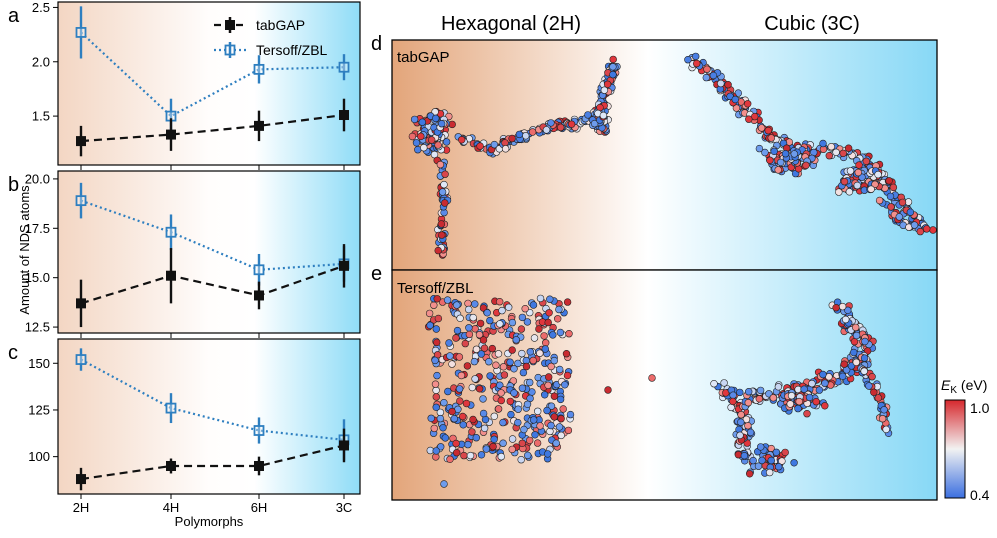 This screenshot has height=538, width=997. Describe the element at coordinates (955, 449) in the screenshot. I see `colorbar-gradient` at that location.